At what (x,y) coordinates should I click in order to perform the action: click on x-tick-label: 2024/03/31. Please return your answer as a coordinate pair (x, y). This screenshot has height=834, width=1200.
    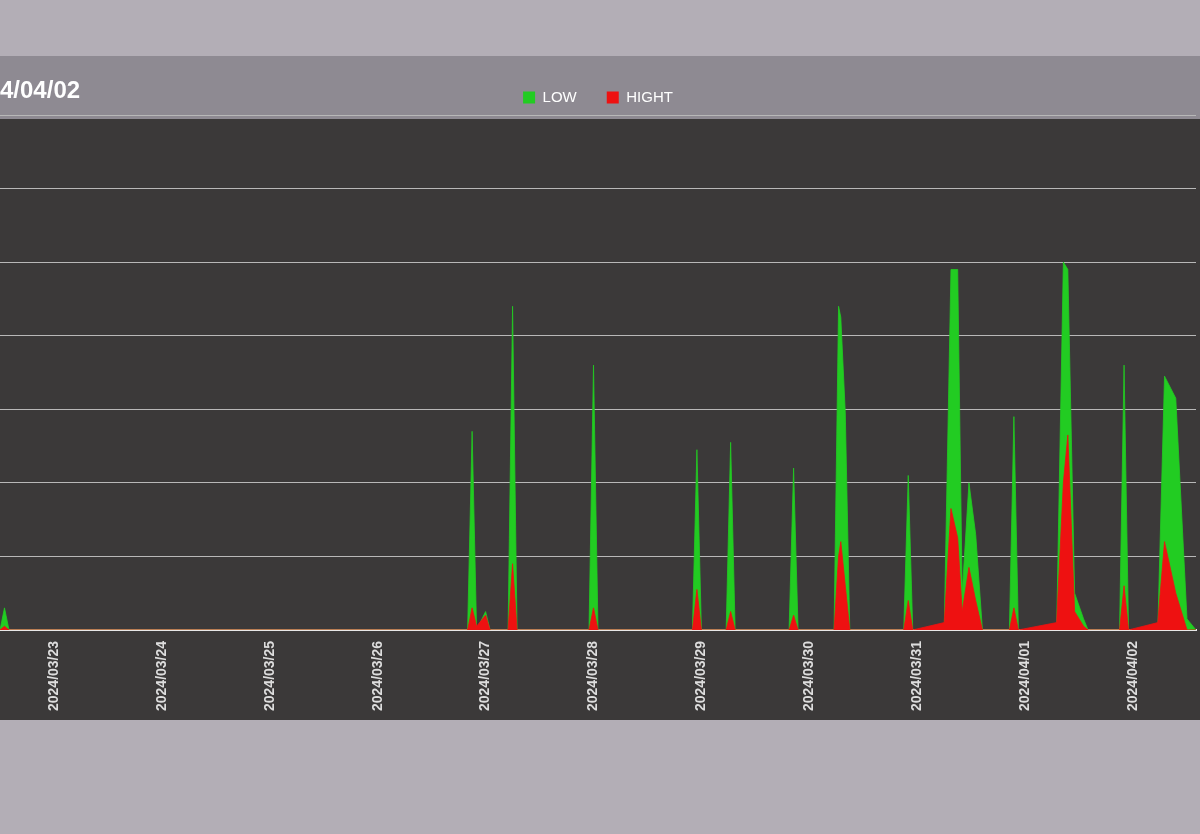
    Looking at the image, I should click on (916, 676).